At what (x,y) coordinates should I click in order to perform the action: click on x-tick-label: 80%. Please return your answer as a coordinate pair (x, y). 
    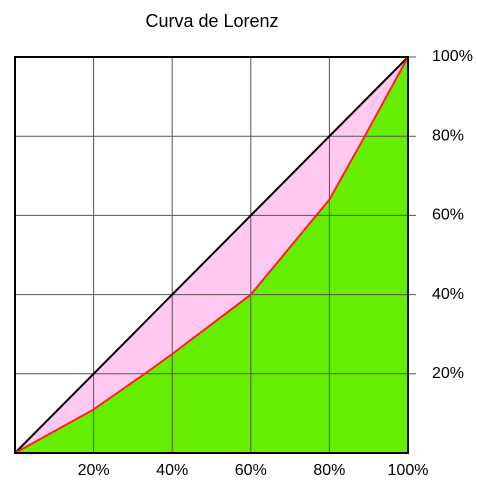
    Looking at the image, I should click on (329, 470).